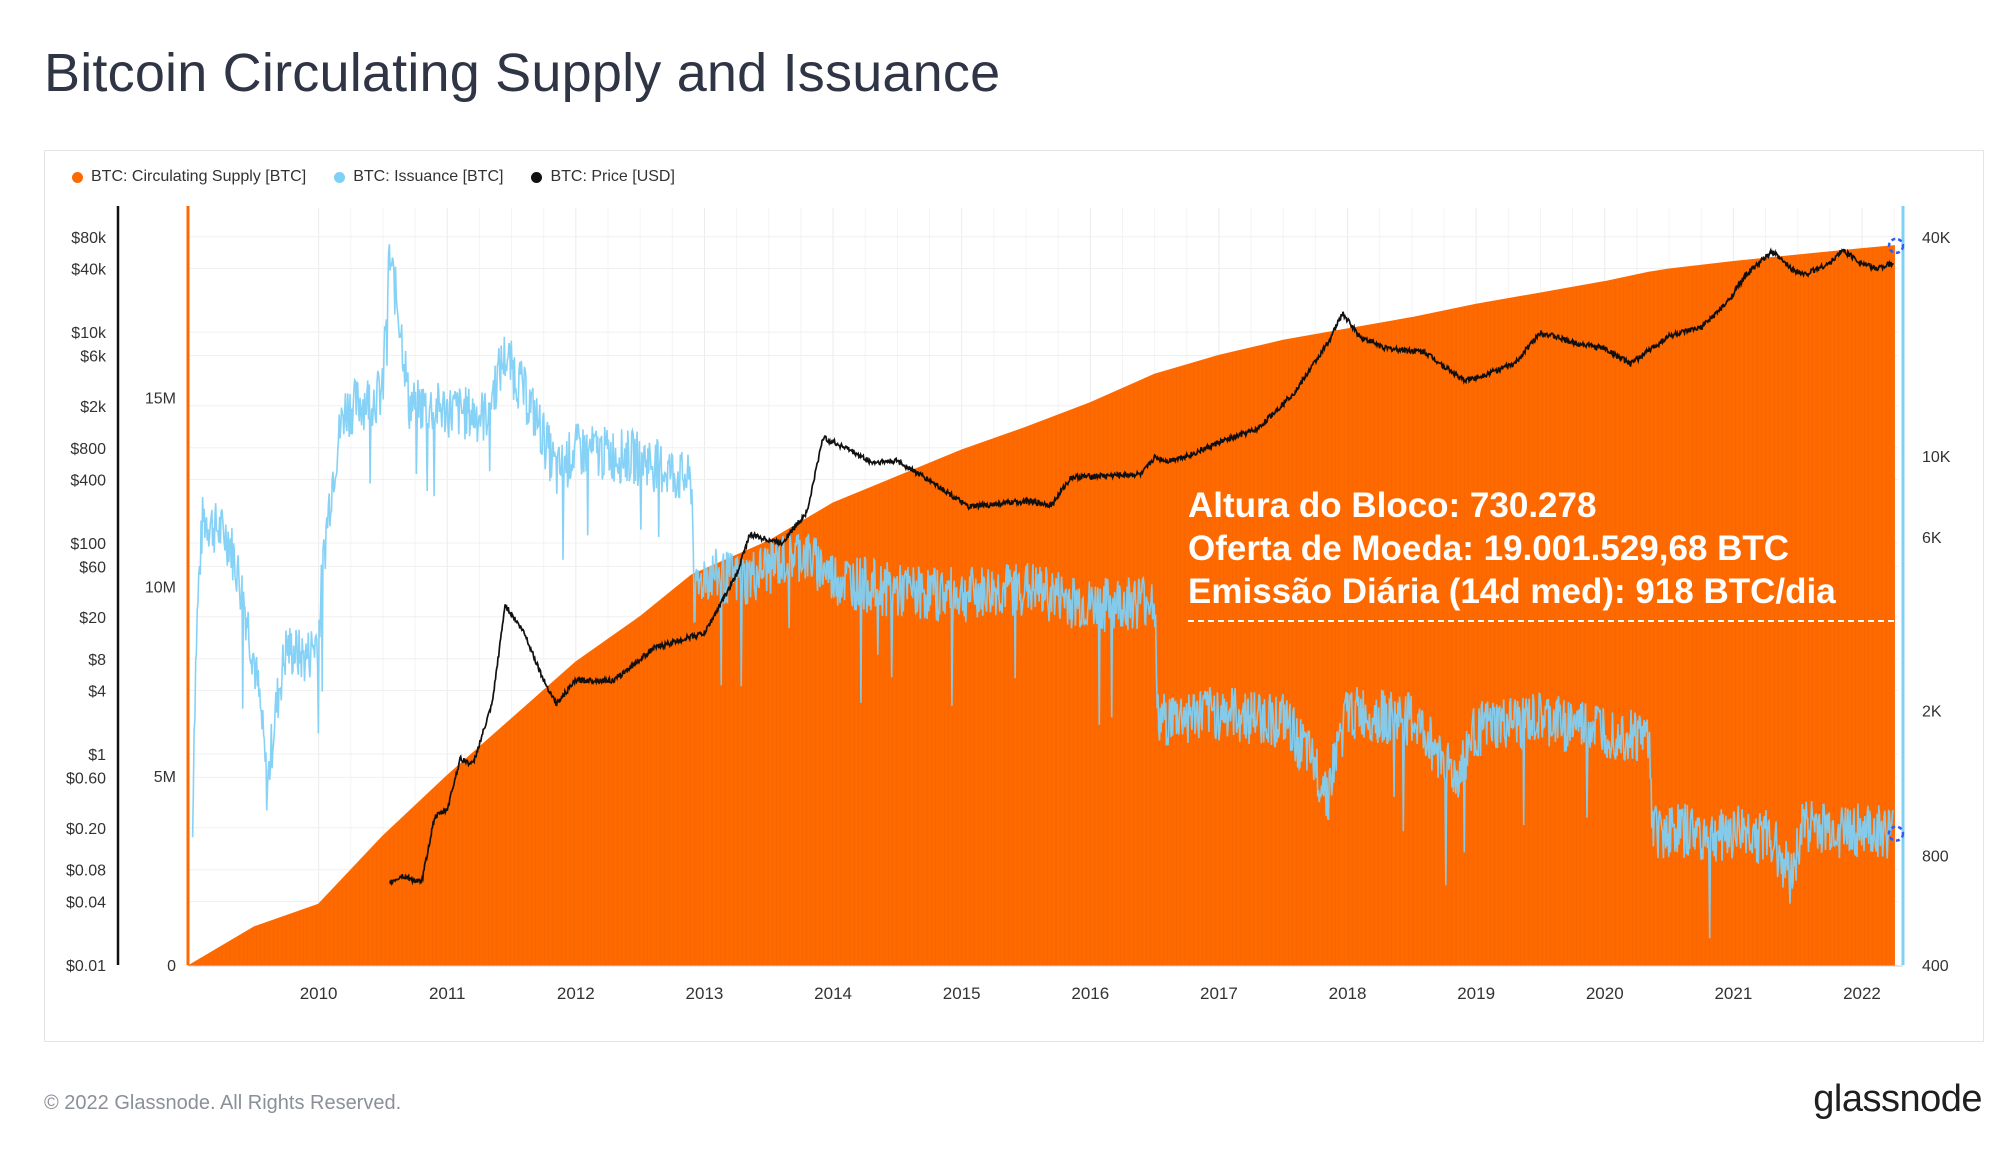 Image resolution: width=2000 pixels, height=1152 pixels. Describe the element at coordinates (1936, 238) in the screenshot. I see `issuance-tick-label: 40K` at that location.